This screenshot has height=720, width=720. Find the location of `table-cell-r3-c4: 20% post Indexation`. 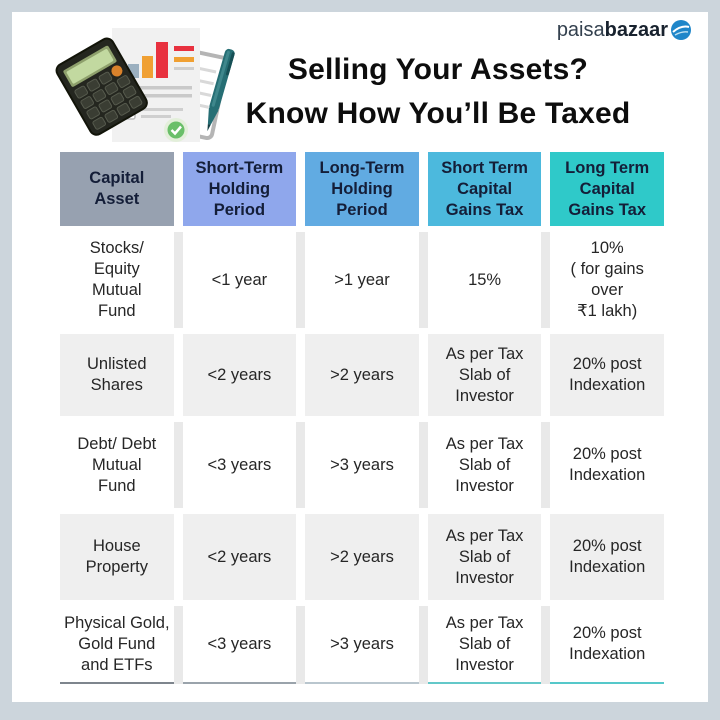

table-cell-r3-c4: 20% post Indexation is located at coordinates (607, 557).